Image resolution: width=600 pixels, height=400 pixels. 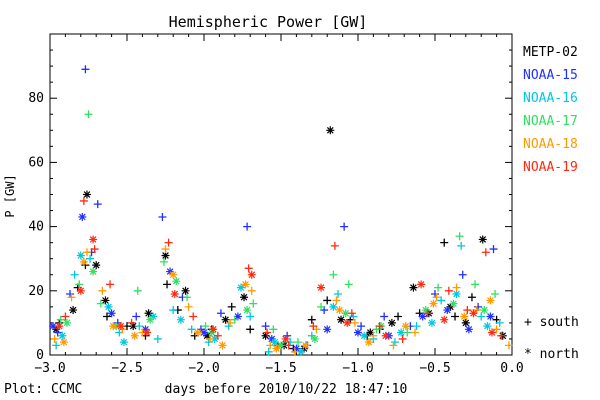 I want to click on x-tick-label: −2.0, so click(x=203, y=368).